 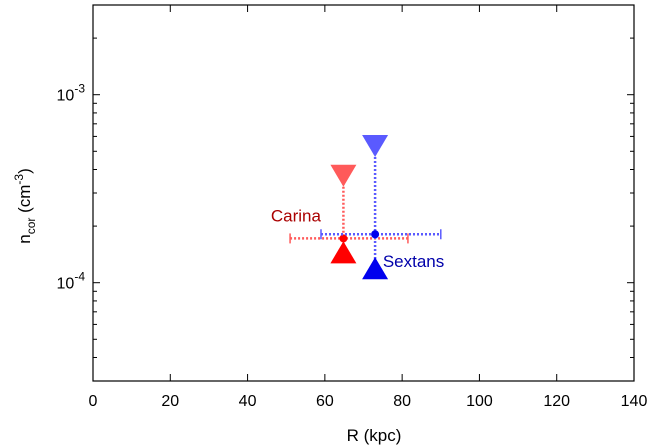 I want to click on x-tick-label: 0, so click(x=93, y=401).